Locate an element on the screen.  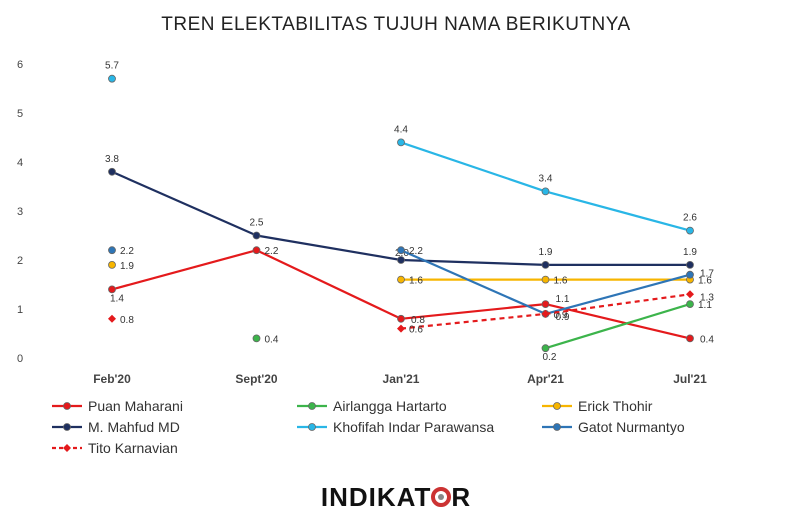
y-tick-label: 1 is located at coordinates (20, 310).